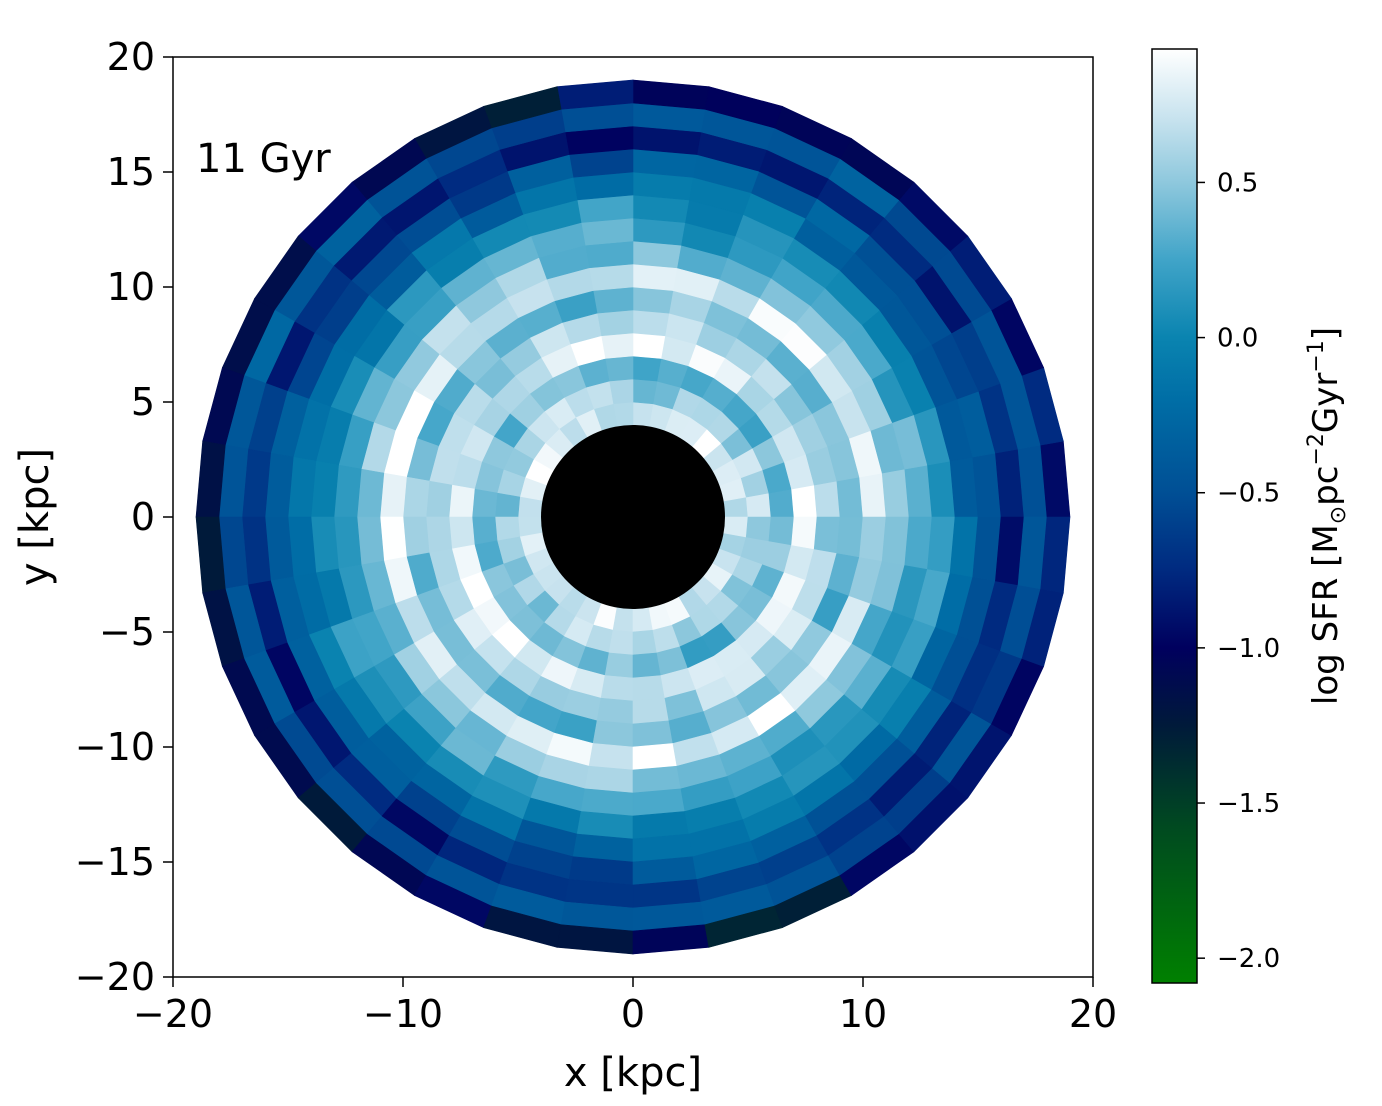 This screenshot has height=1106, width=1382. What do you see at coordinates (115, 747) in the screenshot?
I see `y-tick-label: −10` at bounding box center [115, 747].